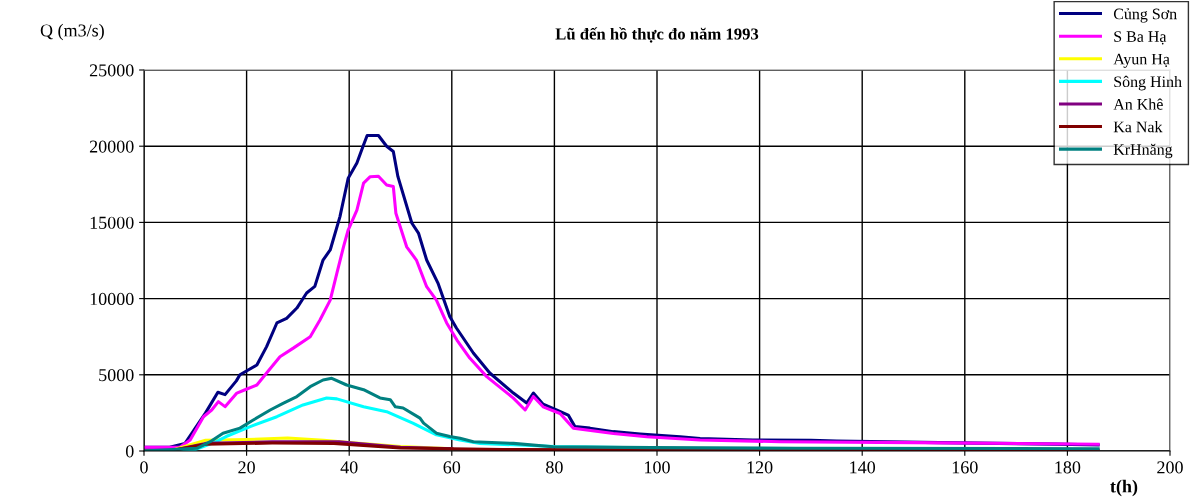  What do you see at coordinates (111, 70) in the screenshot?
I see `y-tick-label: 25000` at bounding box center [111, 70].